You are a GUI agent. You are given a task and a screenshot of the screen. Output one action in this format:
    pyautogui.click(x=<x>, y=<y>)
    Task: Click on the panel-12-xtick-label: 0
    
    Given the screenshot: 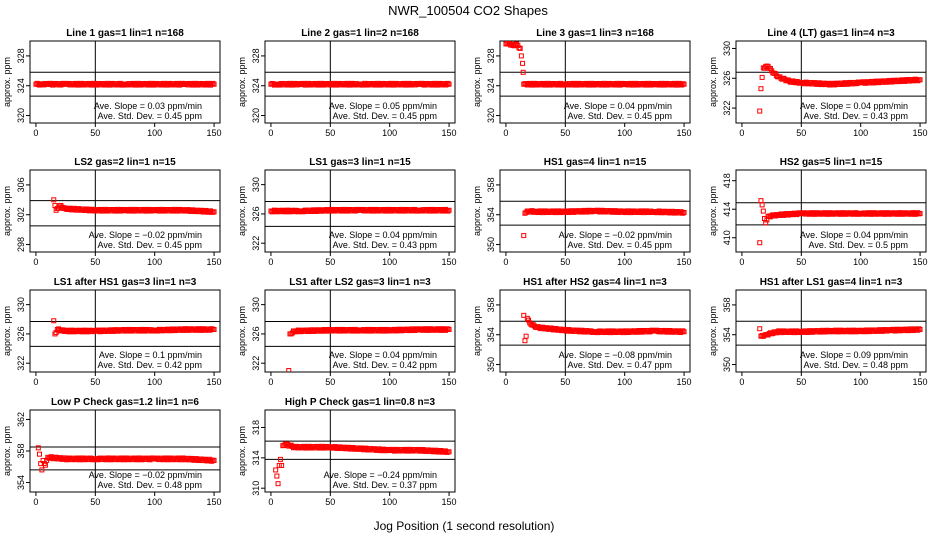 What is the action you would take?
    pyautogui.click(x=741, y=382)
    